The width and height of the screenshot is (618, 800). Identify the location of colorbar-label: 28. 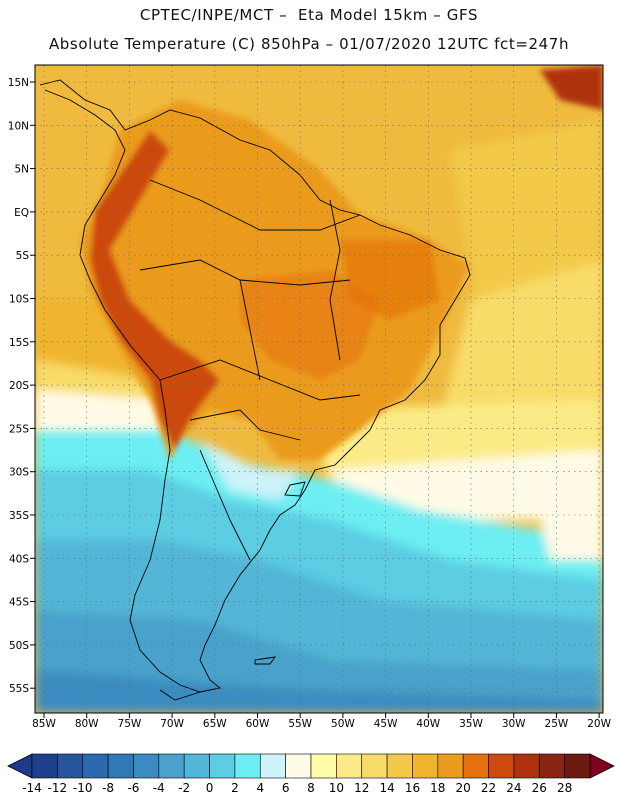
(564, 788).